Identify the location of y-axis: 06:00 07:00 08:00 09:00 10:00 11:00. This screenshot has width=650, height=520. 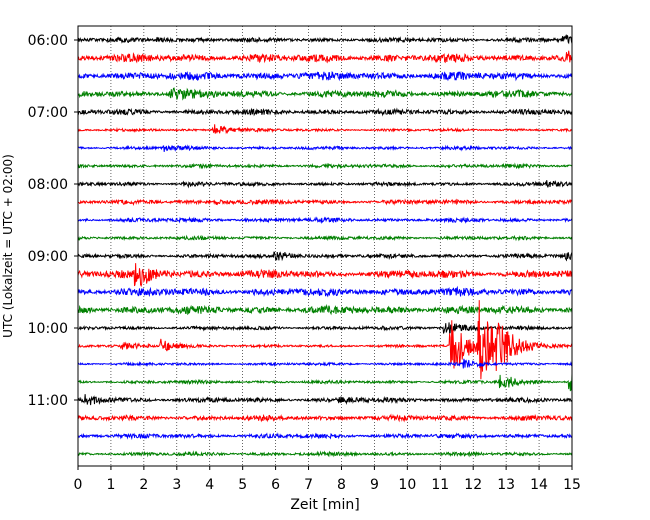
(53, 221).